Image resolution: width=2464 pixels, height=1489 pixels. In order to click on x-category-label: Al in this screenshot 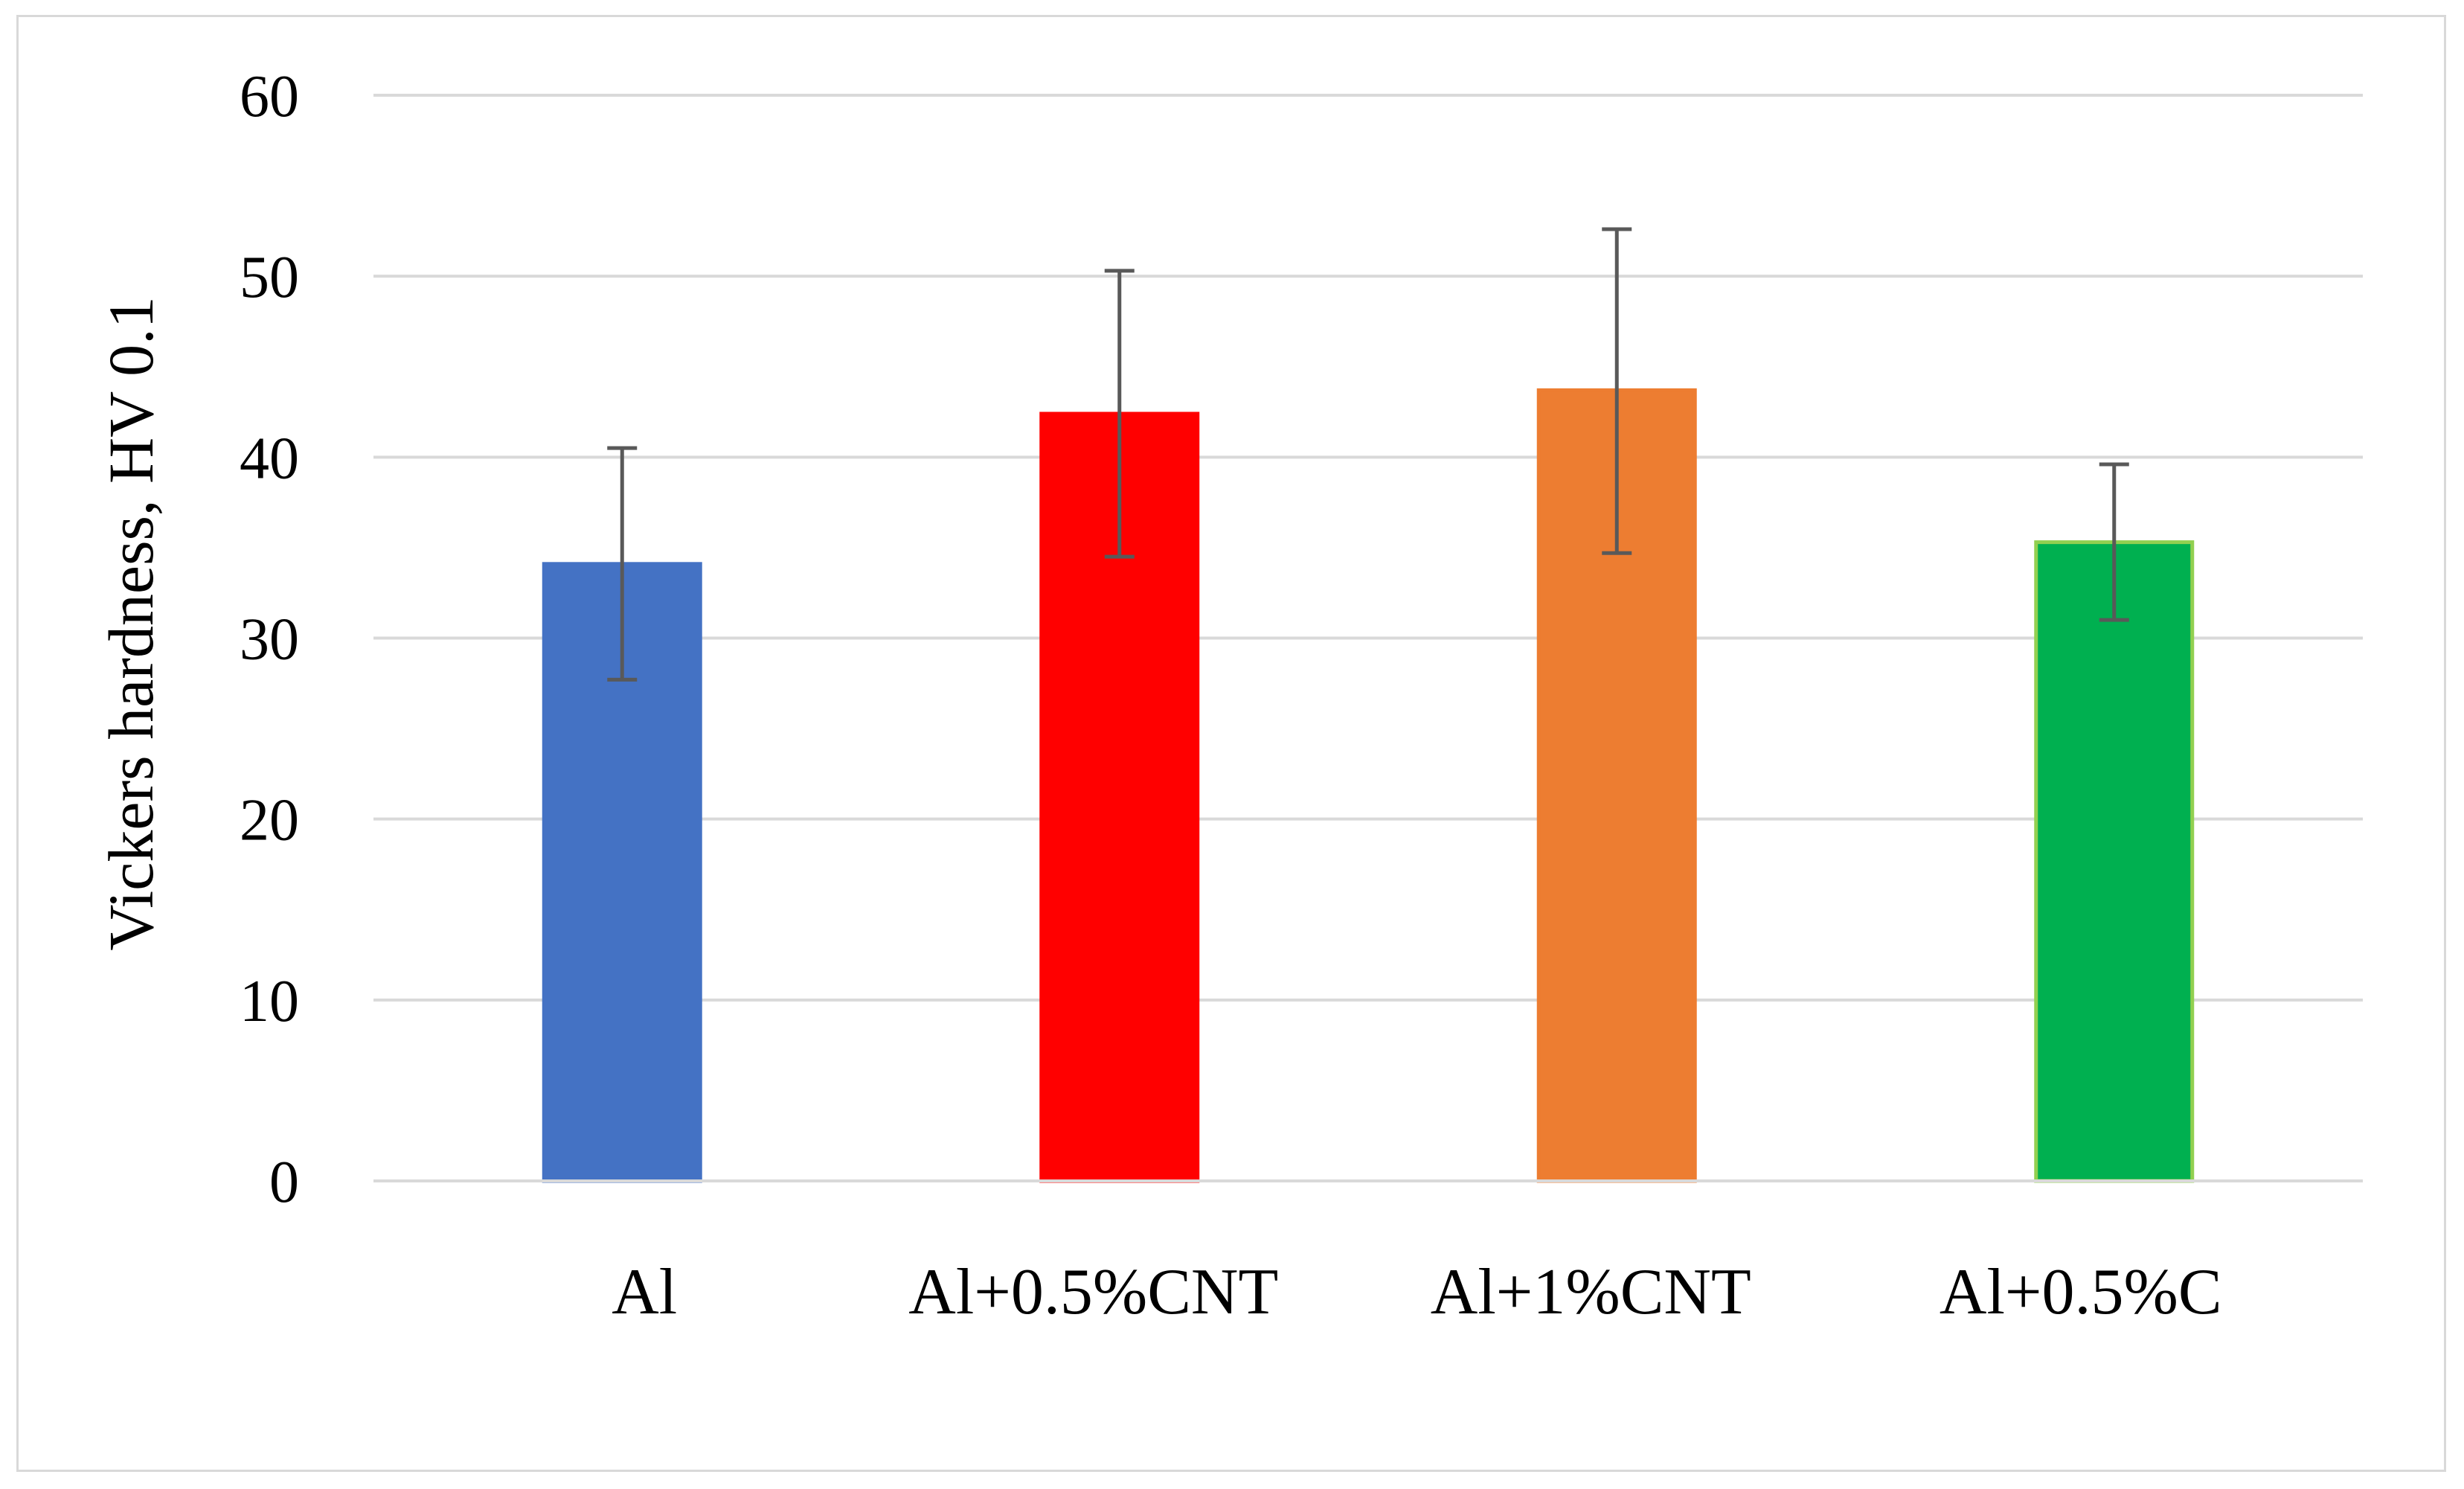, I will do `click(644, 1292)`.